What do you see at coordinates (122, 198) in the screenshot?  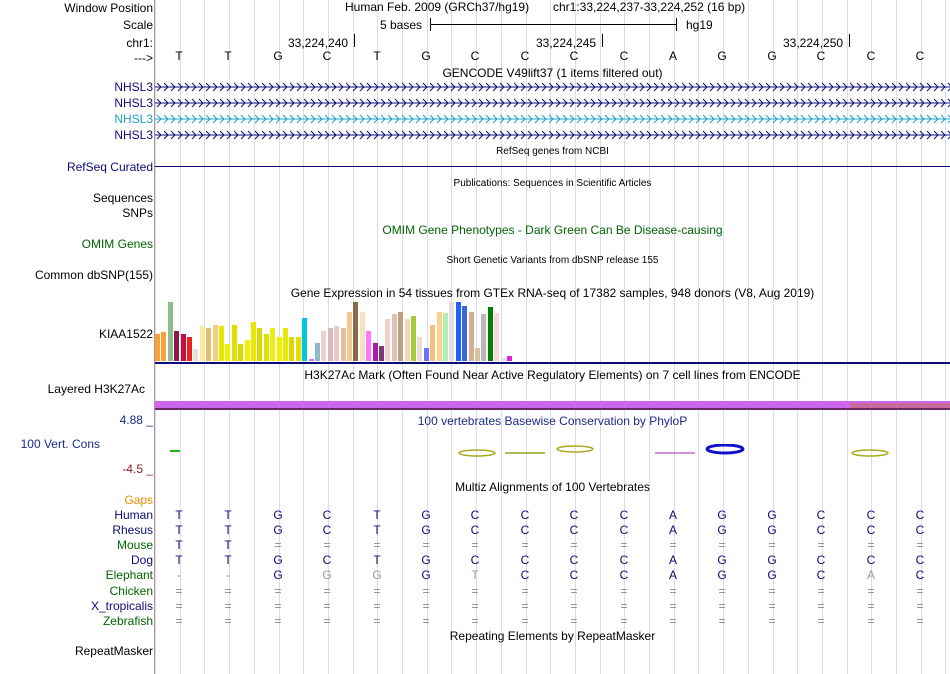 I see `label-sequences: Sequences` at bounding box center [122, 198].